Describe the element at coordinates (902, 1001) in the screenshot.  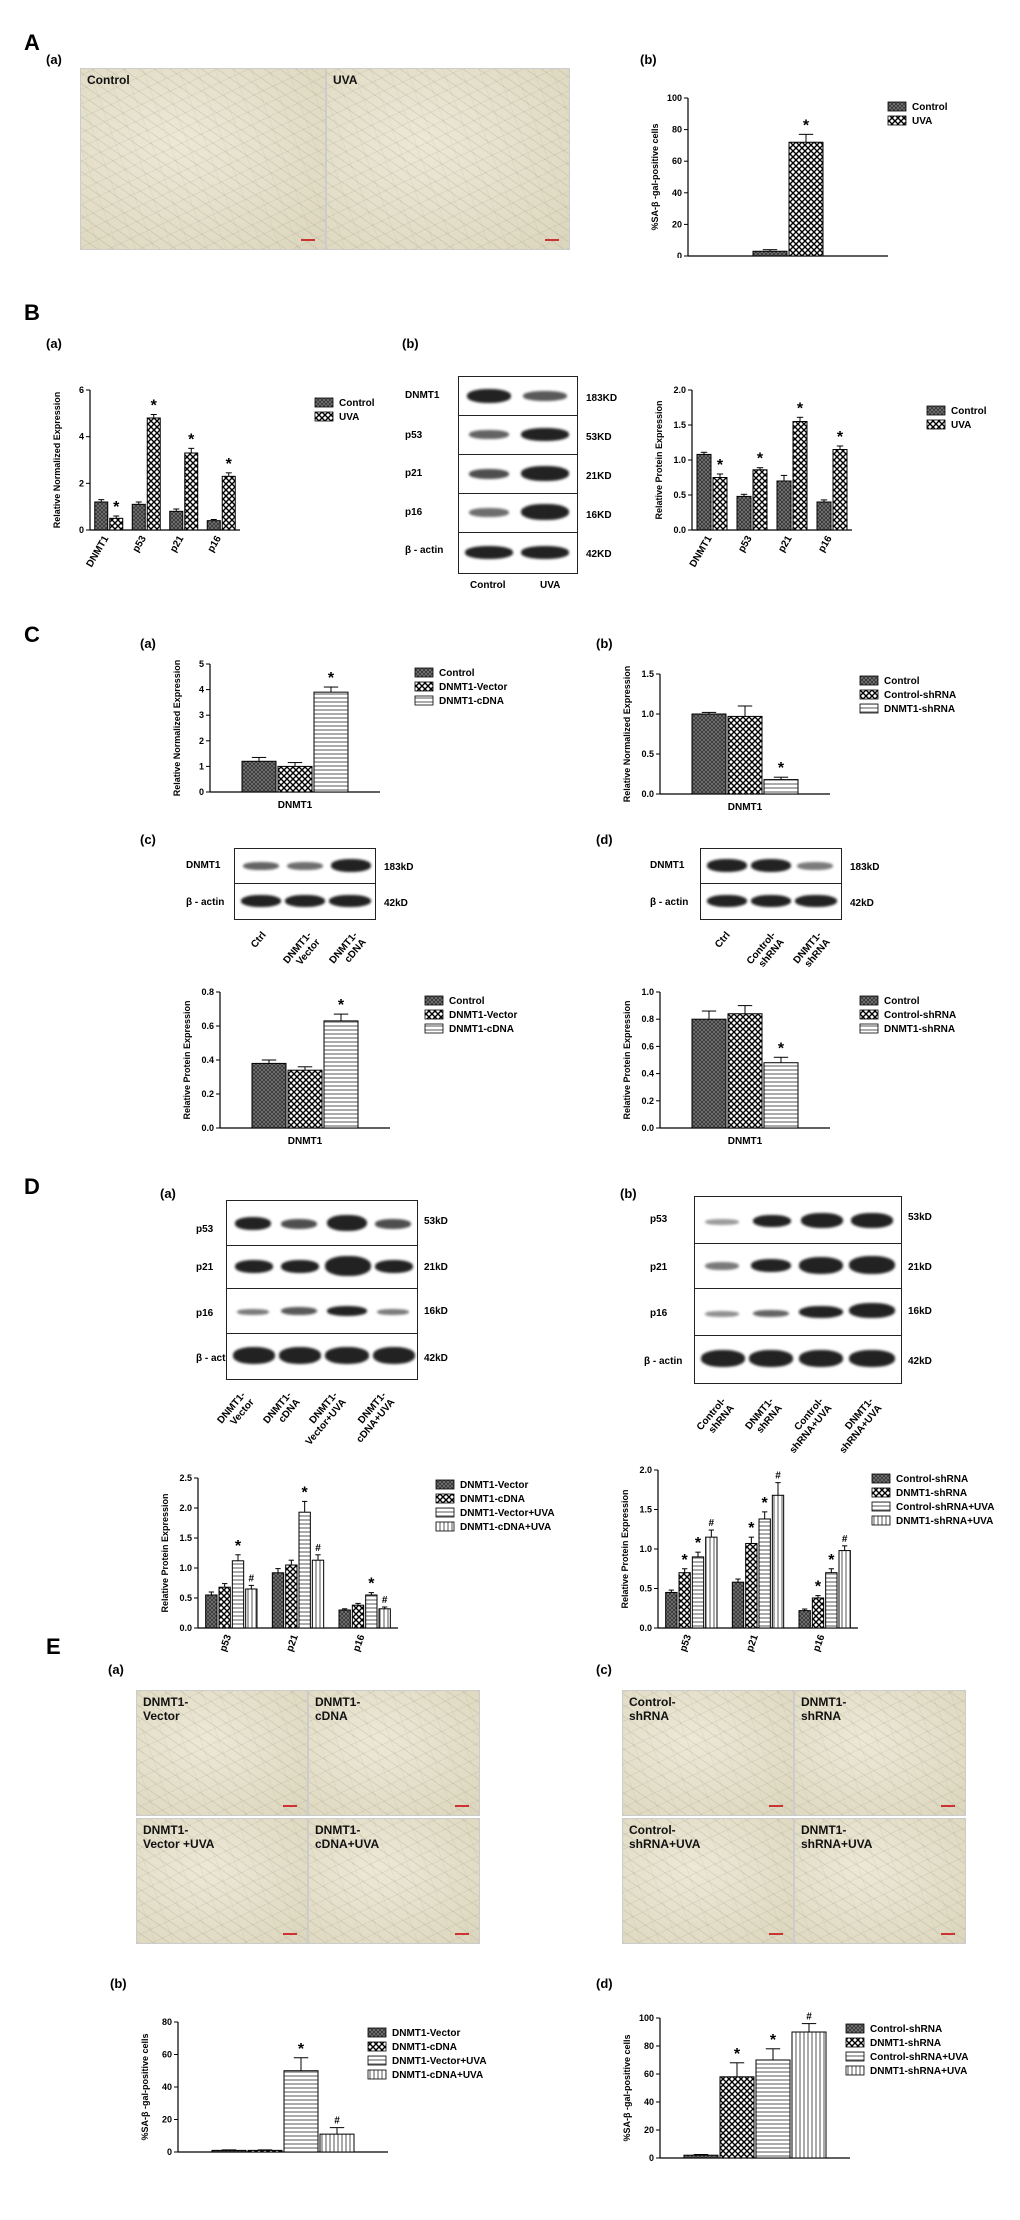
I see `legend-label: Control` at that location.